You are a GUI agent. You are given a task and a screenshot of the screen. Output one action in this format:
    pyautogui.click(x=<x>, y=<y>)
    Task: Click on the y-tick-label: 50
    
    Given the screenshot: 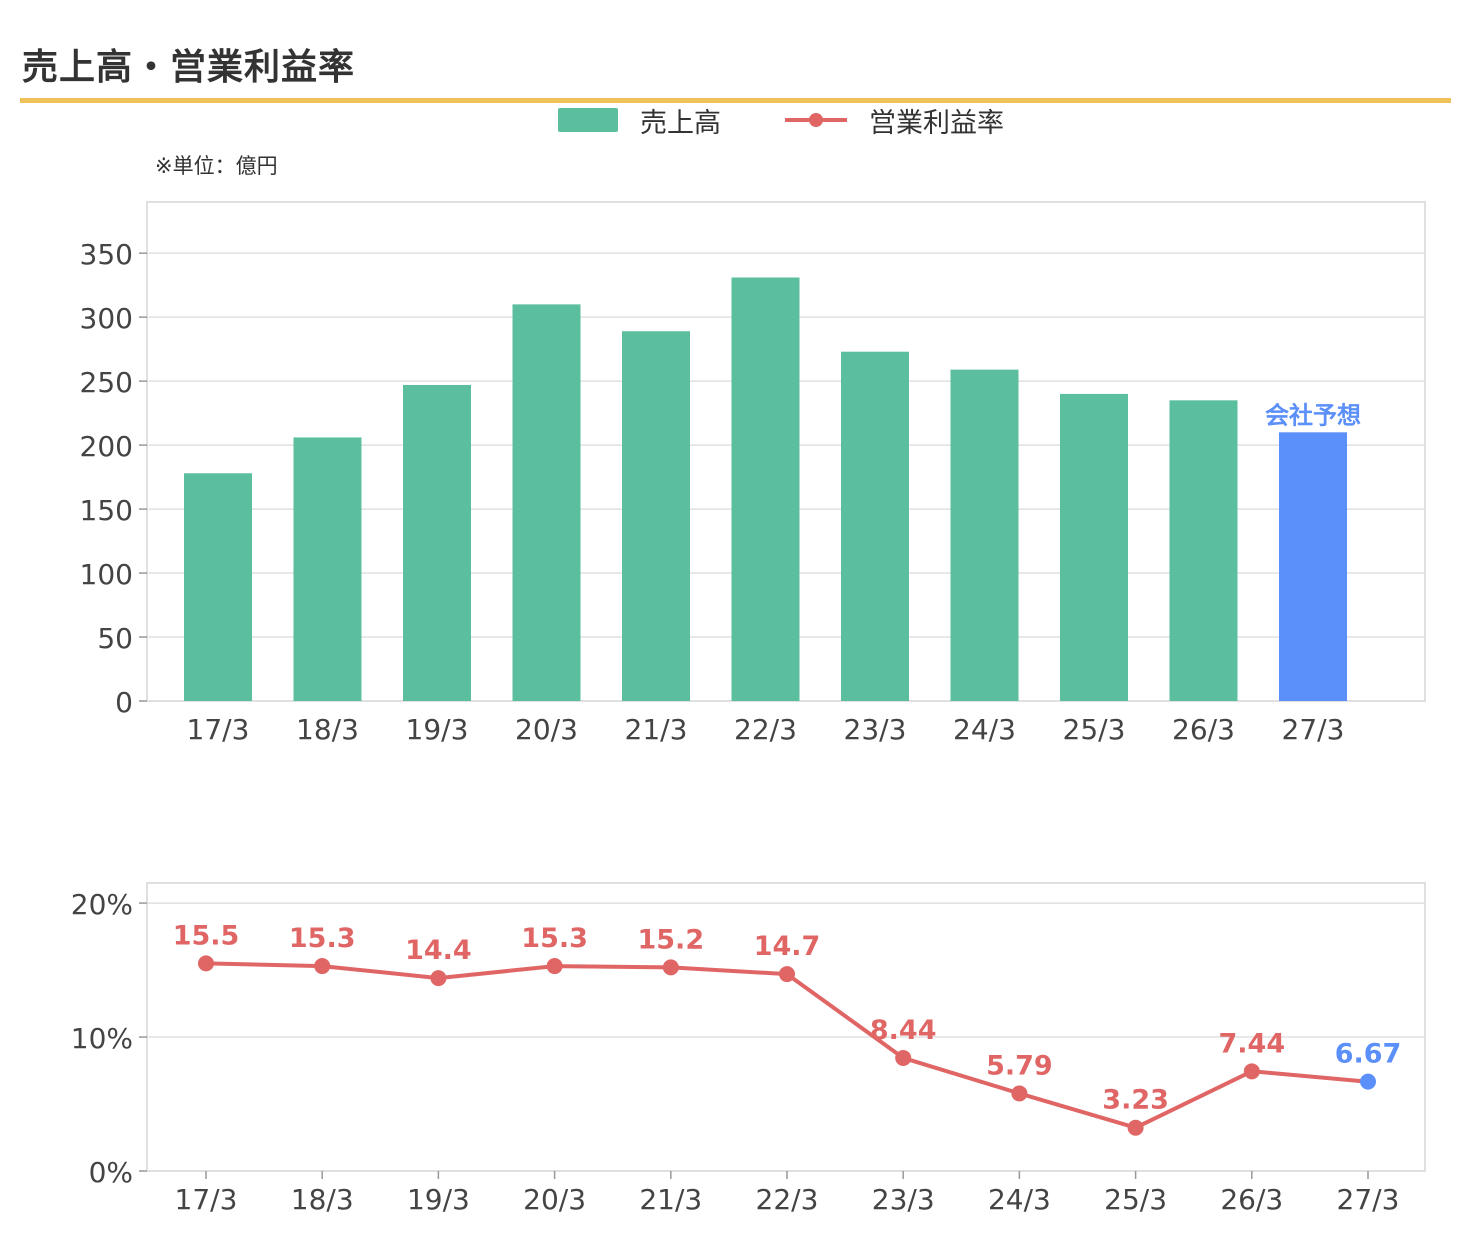 What is the action you would take?
    pyautogui.click(x=115, y=638)
    